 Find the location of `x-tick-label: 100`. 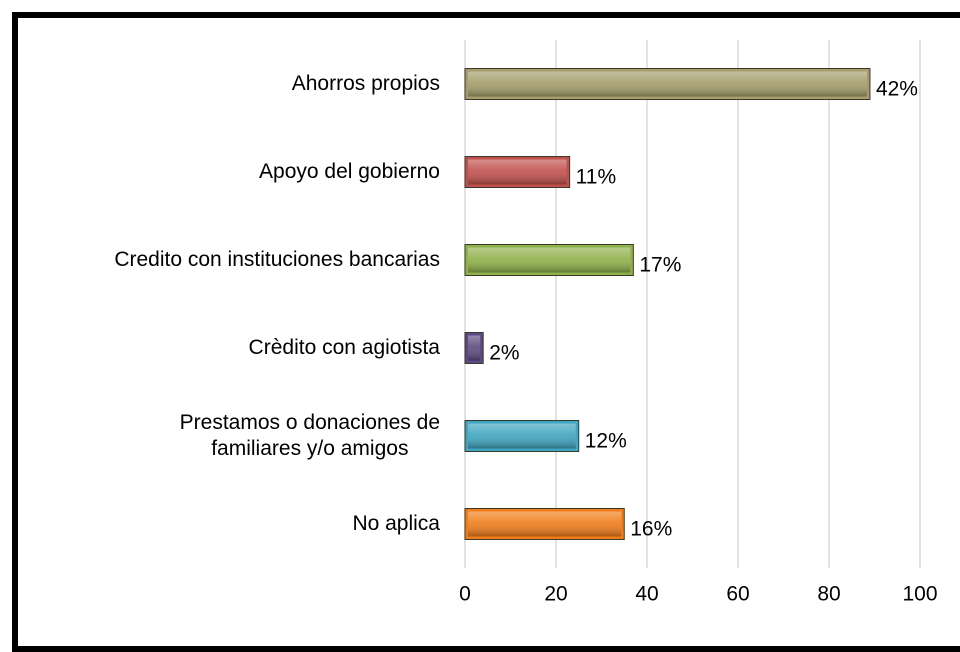

x-tick-label: 100 is located at coordinates (919, 594).